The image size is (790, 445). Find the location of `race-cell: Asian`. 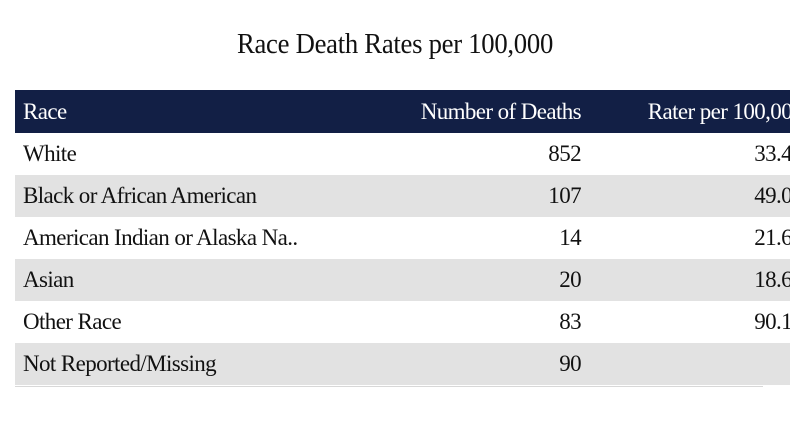

race-cell: Asian is located at coordinates (48, 279).